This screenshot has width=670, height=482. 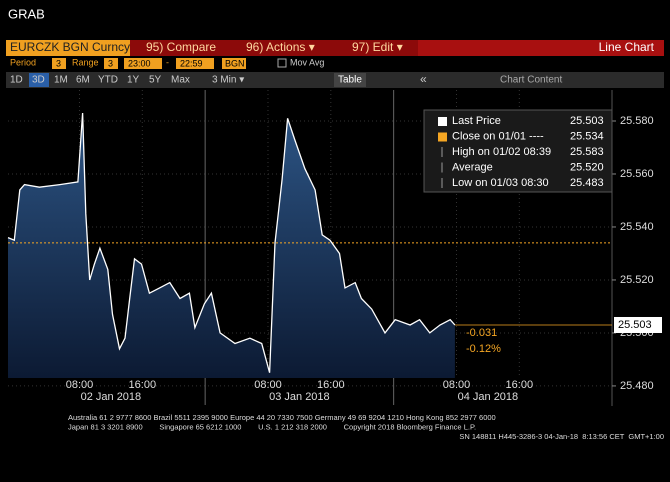 I want to click on y-tick-label: 25.520, so click(x=637, y=280).